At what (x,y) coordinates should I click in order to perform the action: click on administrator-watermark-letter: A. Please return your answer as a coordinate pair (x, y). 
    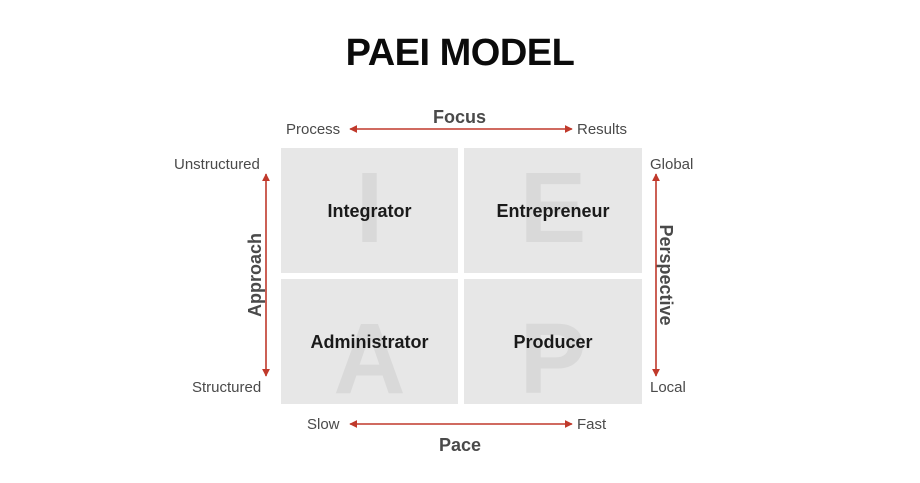
    Looking at the image, I should click on (369, 353).